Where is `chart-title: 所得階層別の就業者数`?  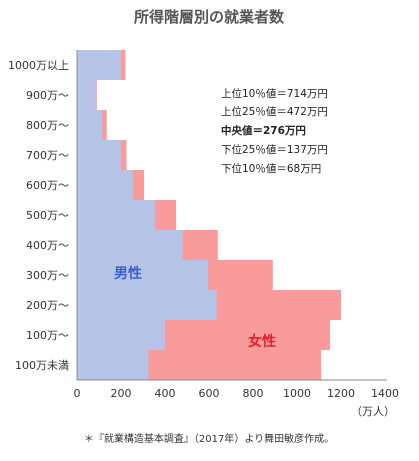 chart-title: 所得階層別の就業者数 is located at coordinates (209, 17).